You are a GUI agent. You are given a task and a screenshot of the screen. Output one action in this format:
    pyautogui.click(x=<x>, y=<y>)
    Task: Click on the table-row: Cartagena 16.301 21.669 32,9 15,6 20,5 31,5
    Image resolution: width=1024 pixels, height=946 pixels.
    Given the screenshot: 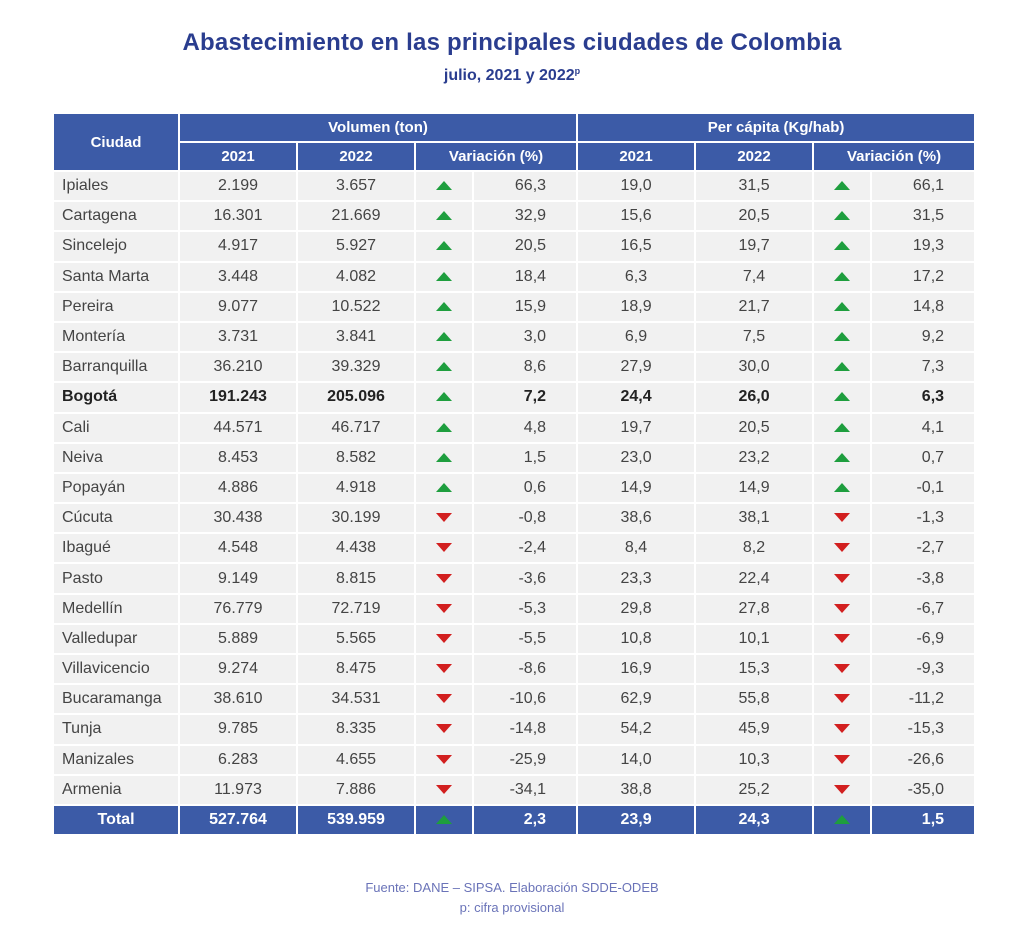 What is the action you would take?
    pyautogui.click(x=514, y=216)
    